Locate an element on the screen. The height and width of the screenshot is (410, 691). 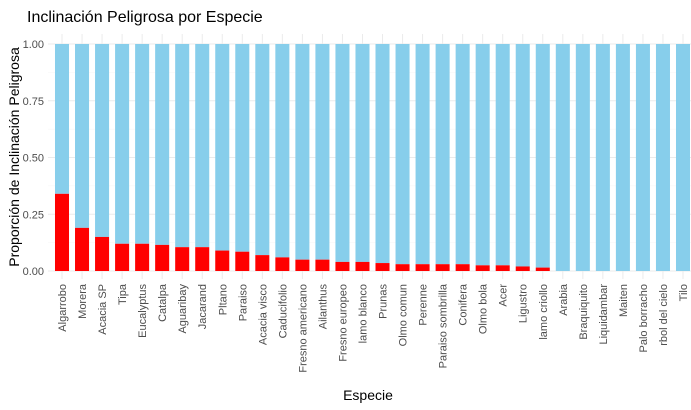
x-tick-label: Eucalyptus is located at coordinates (143, 311).